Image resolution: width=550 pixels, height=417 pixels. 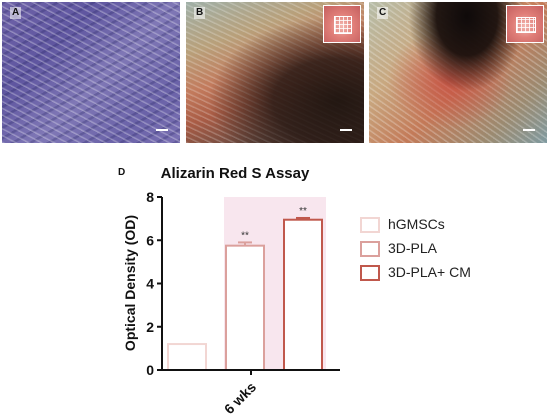 I want to click on panel-b-label: B, so click(x=200, y=13).